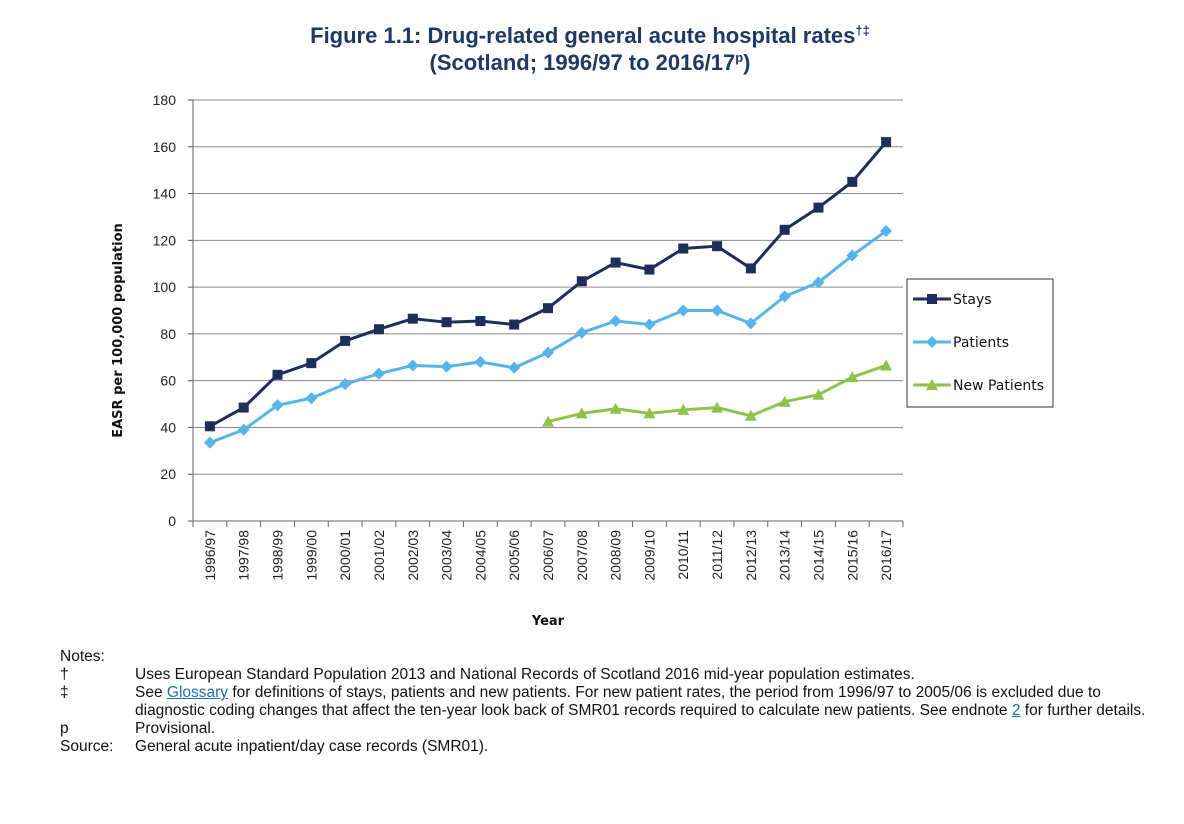  Describe the element at coordinates (717, 394) in the screenshot. I see `new-patients-line` at that location.